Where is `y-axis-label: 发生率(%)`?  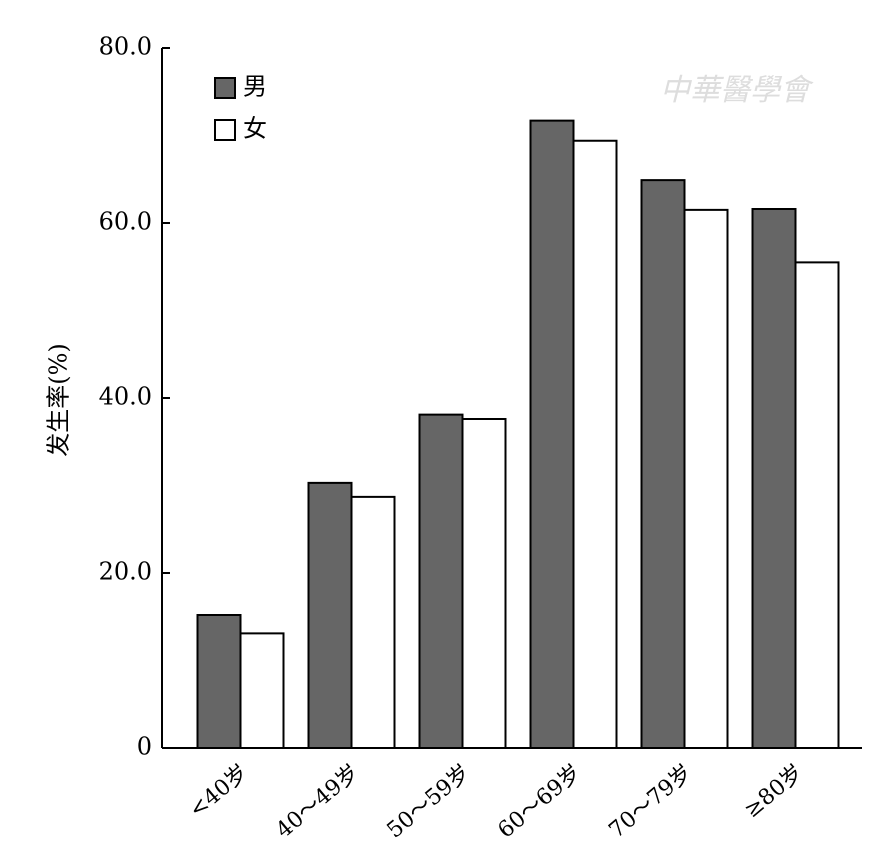 y-axis-label: 发生率(%) is located at coordinates (59, 400).